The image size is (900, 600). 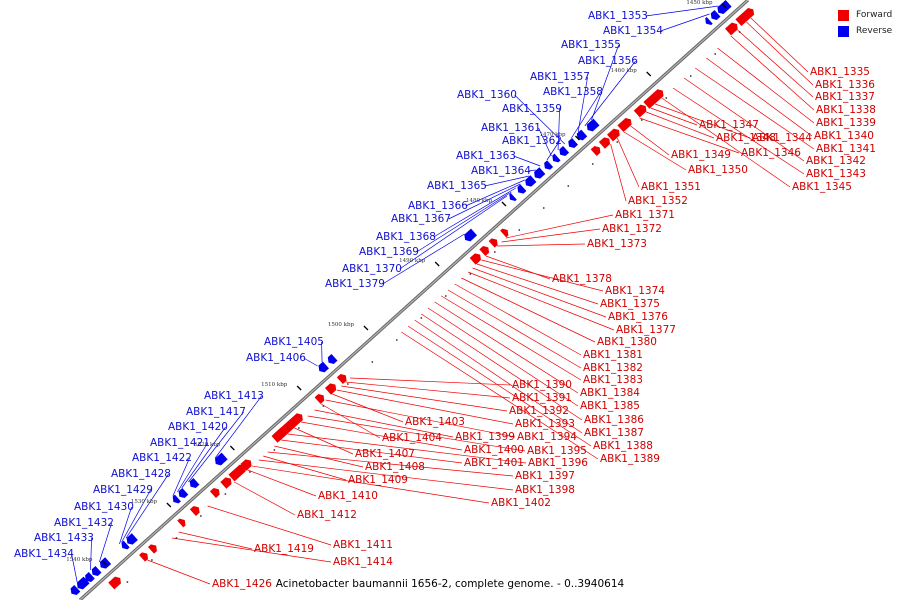 I want to click on gene-label-reverse-24: ABK1_1421, so click(x=180, y=443).